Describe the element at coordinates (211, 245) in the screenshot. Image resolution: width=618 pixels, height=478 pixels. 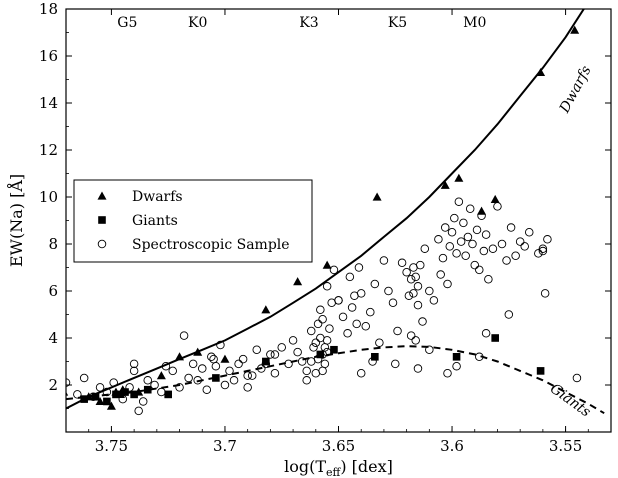
I see `legend-entry-label: Spectroscopic Sample` at that location.